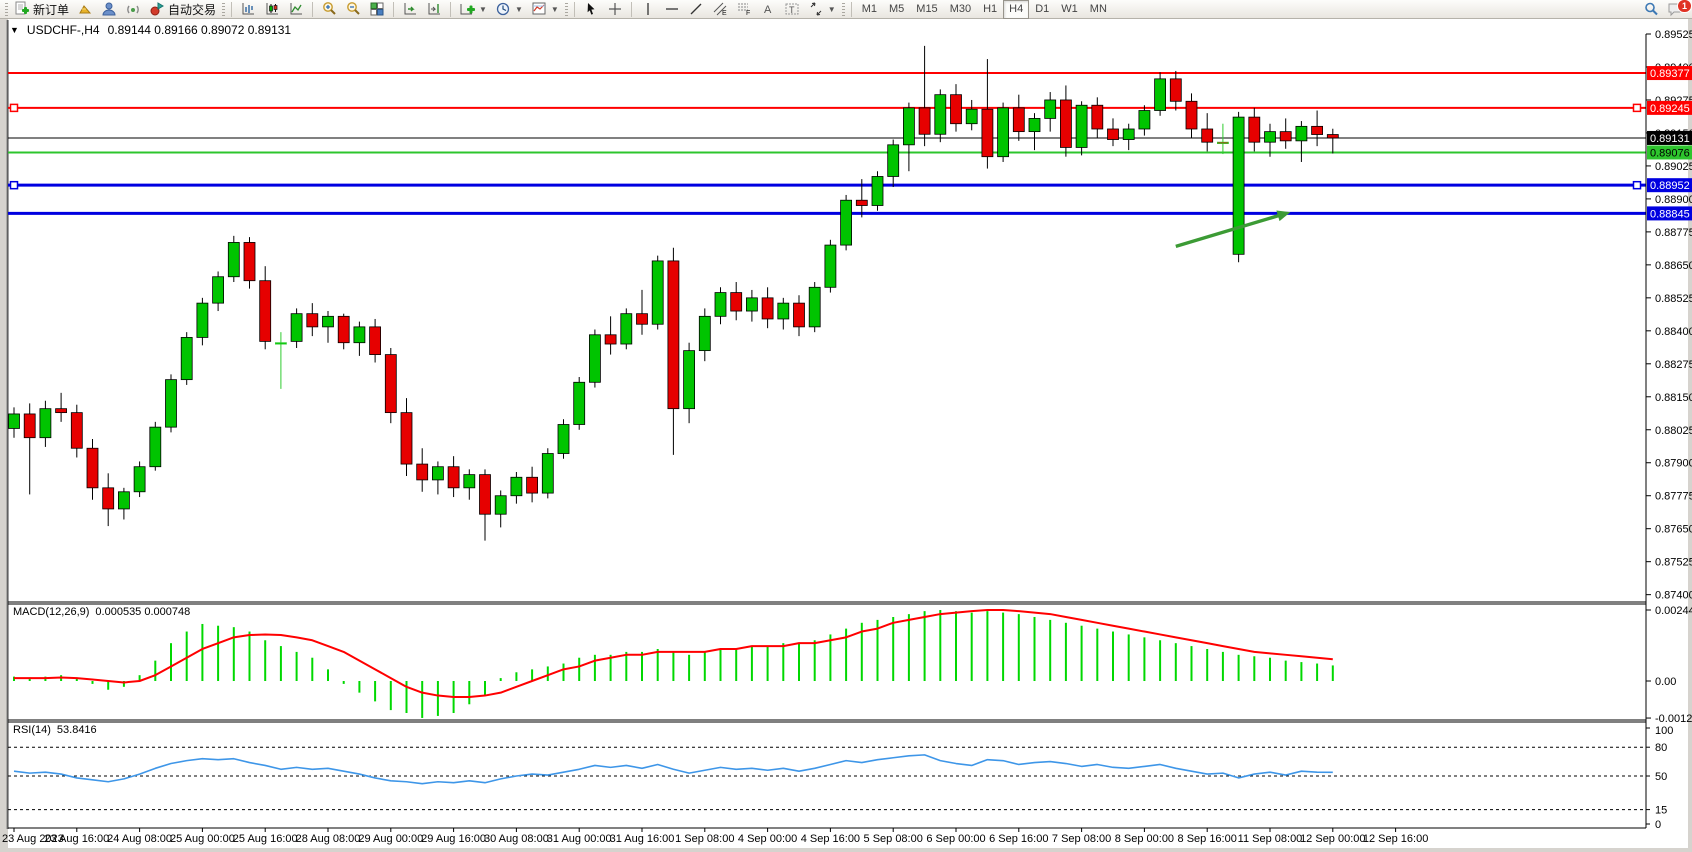 The height and width of the screenshot is (852, 1692). I want to click on macd-signal-line, so click(673, 653).